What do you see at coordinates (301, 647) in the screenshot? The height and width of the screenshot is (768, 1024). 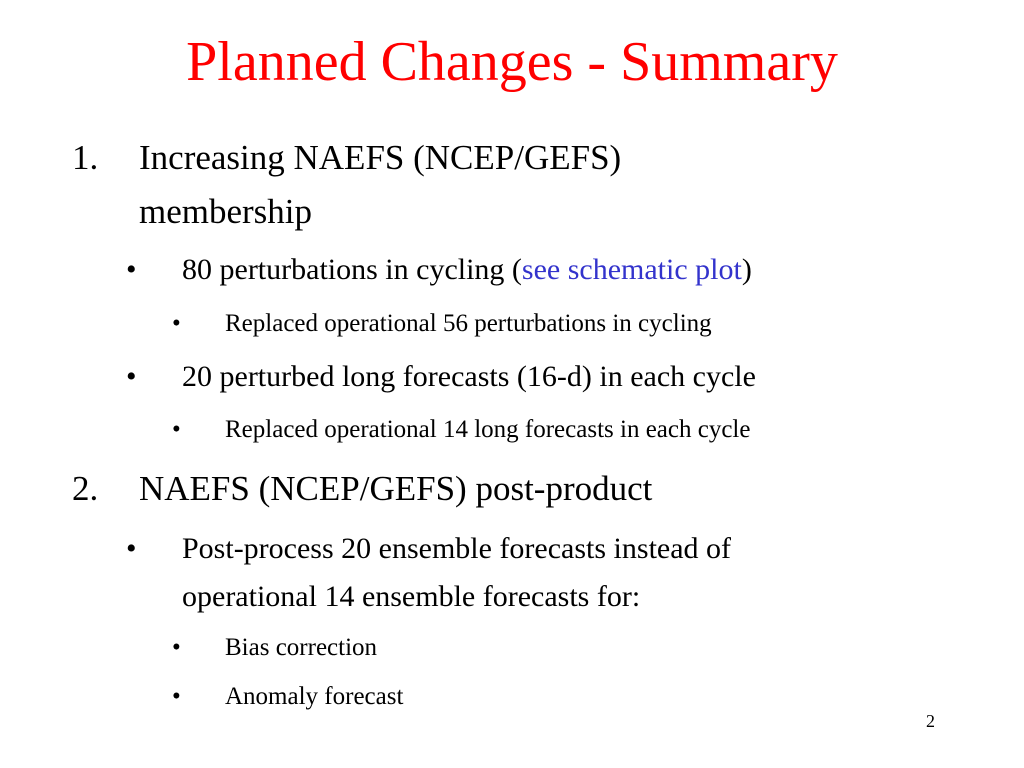 I see `sub-bullet-text: Bias correction` at bounding box center [301, 647].